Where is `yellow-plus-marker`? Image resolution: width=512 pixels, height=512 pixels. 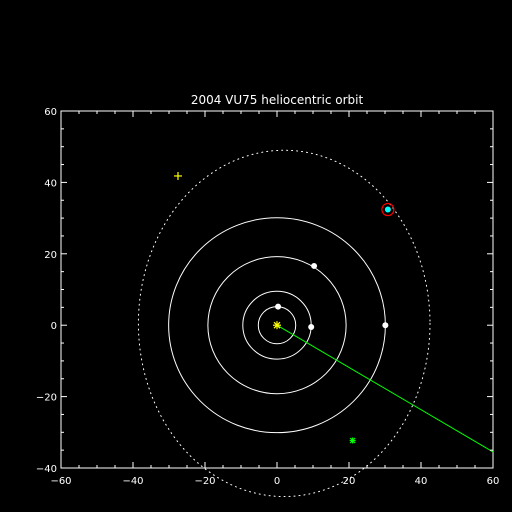 yellow-plus-marker is located at coordinates (178, 175).